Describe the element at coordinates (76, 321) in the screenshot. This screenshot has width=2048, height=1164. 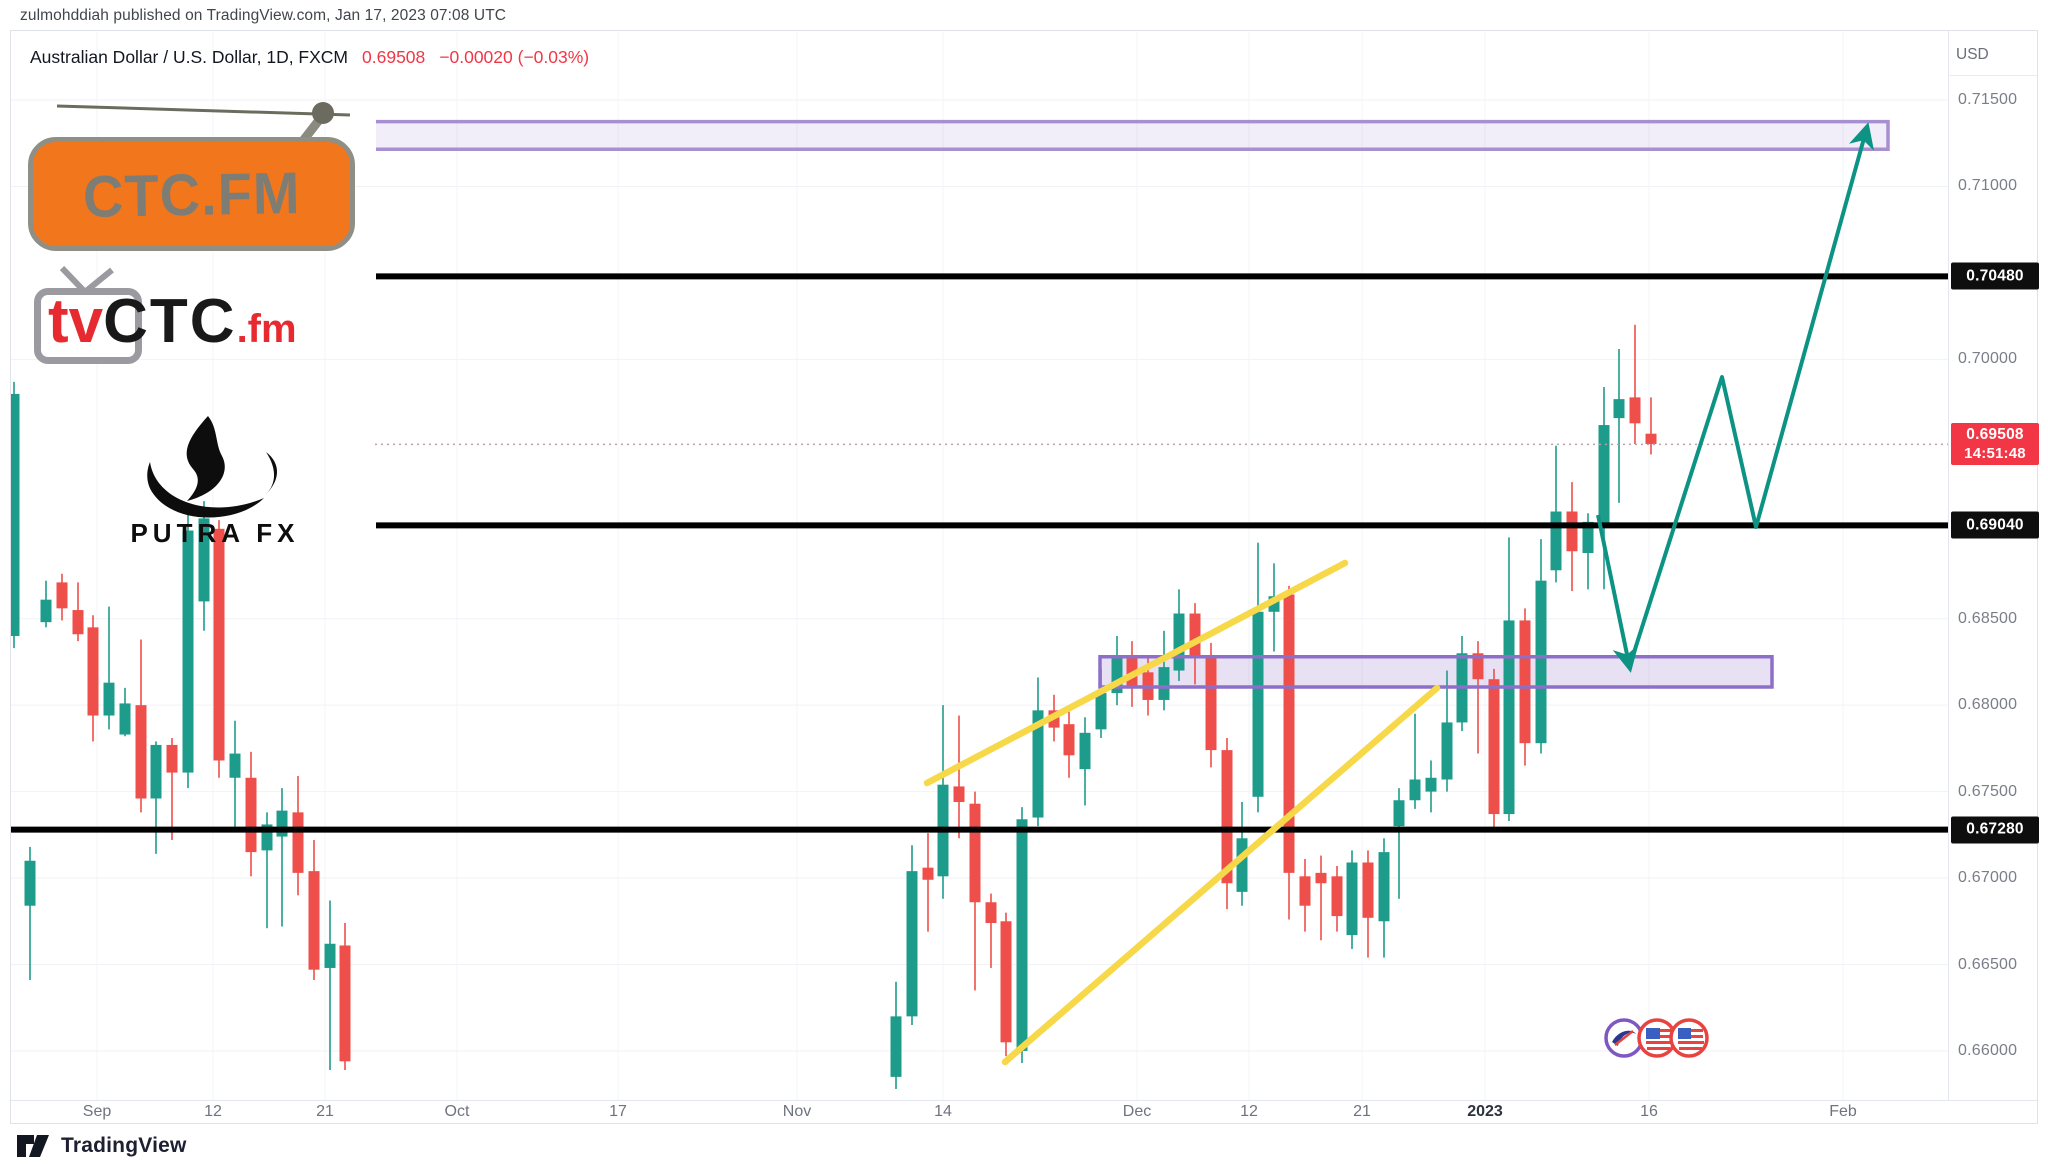
I see `tvctc-logo-tv: tv` at that location.